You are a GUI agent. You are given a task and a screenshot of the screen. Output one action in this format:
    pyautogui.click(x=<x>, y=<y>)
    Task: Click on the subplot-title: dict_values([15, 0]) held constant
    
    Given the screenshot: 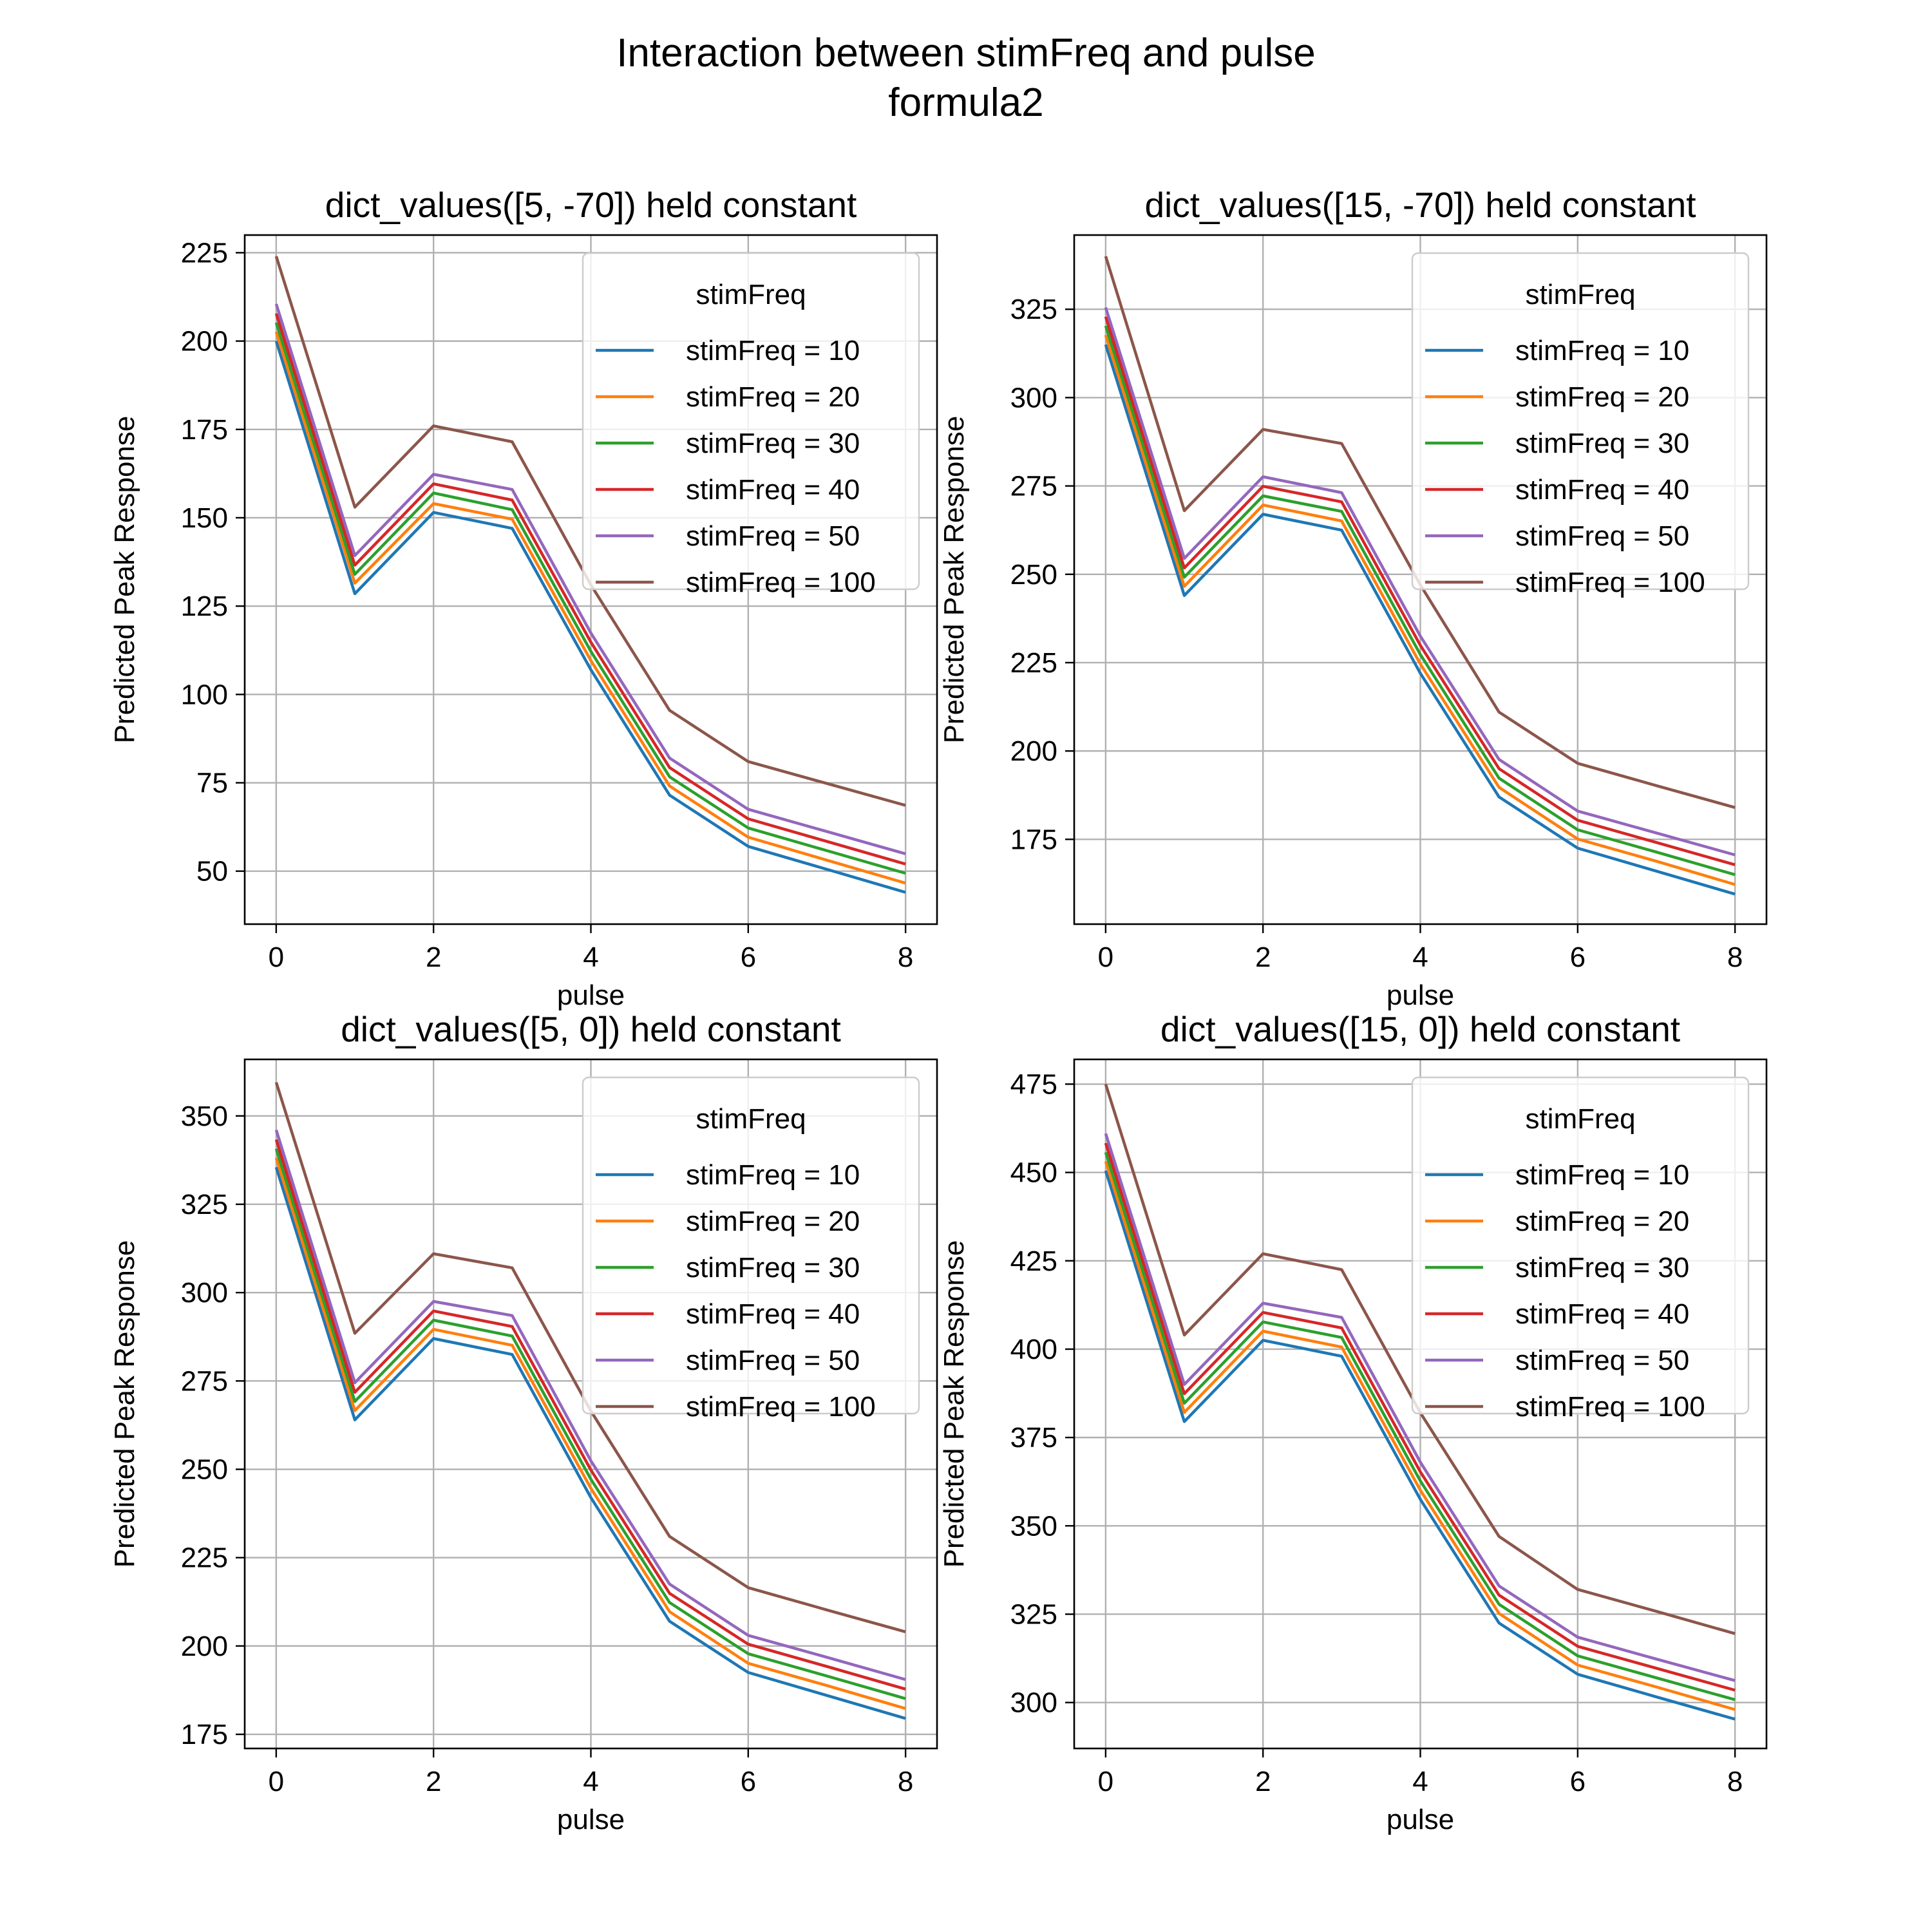 What is the action you would take?
    pyautogui.click(x=1420, y=1029)
    